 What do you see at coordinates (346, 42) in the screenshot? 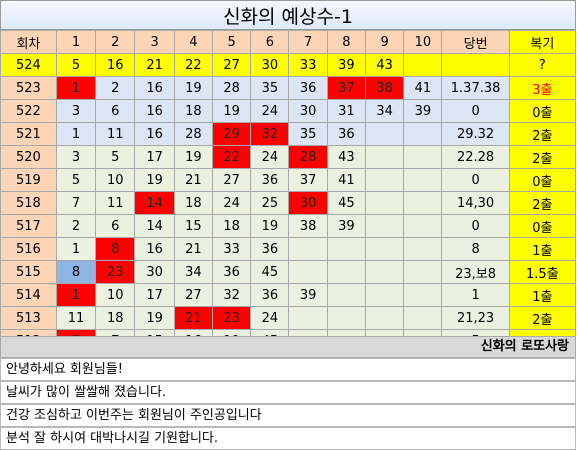
I see `header-cell: 8` at bounding box center [346, 42].